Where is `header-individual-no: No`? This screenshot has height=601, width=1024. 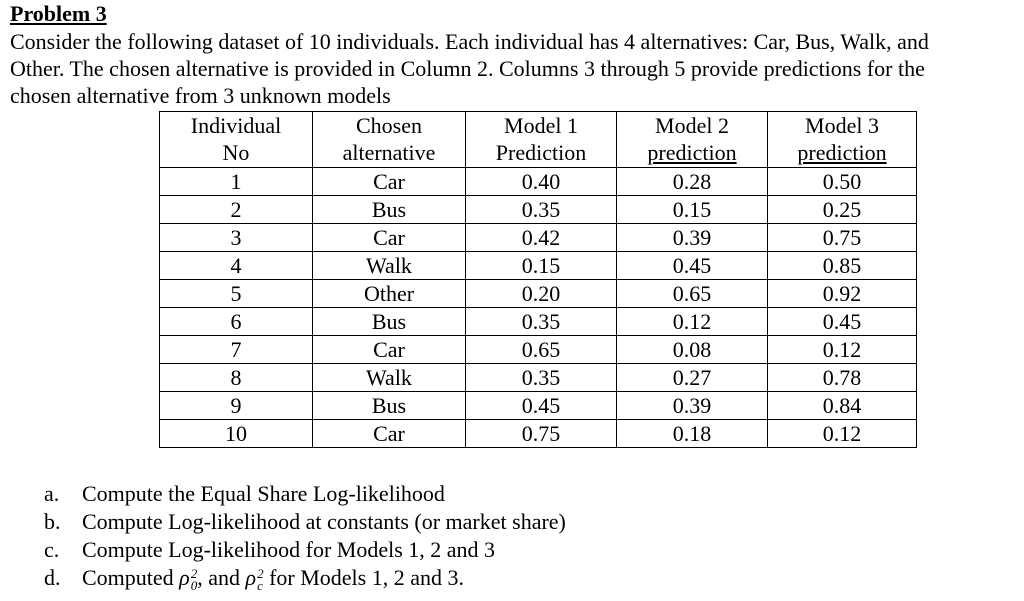 header-individual-no: No is located at coordinates (236, 153).